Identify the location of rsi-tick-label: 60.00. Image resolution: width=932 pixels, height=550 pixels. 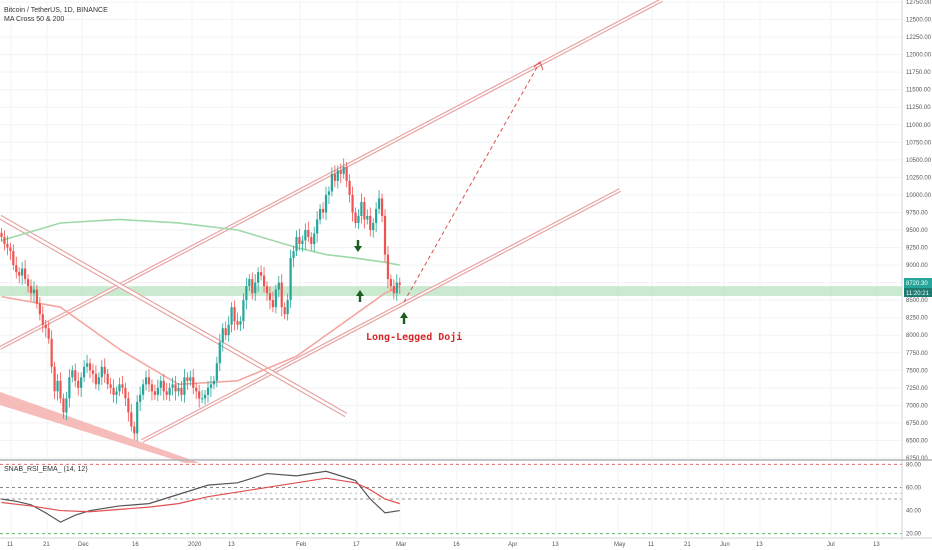
(914, 488).